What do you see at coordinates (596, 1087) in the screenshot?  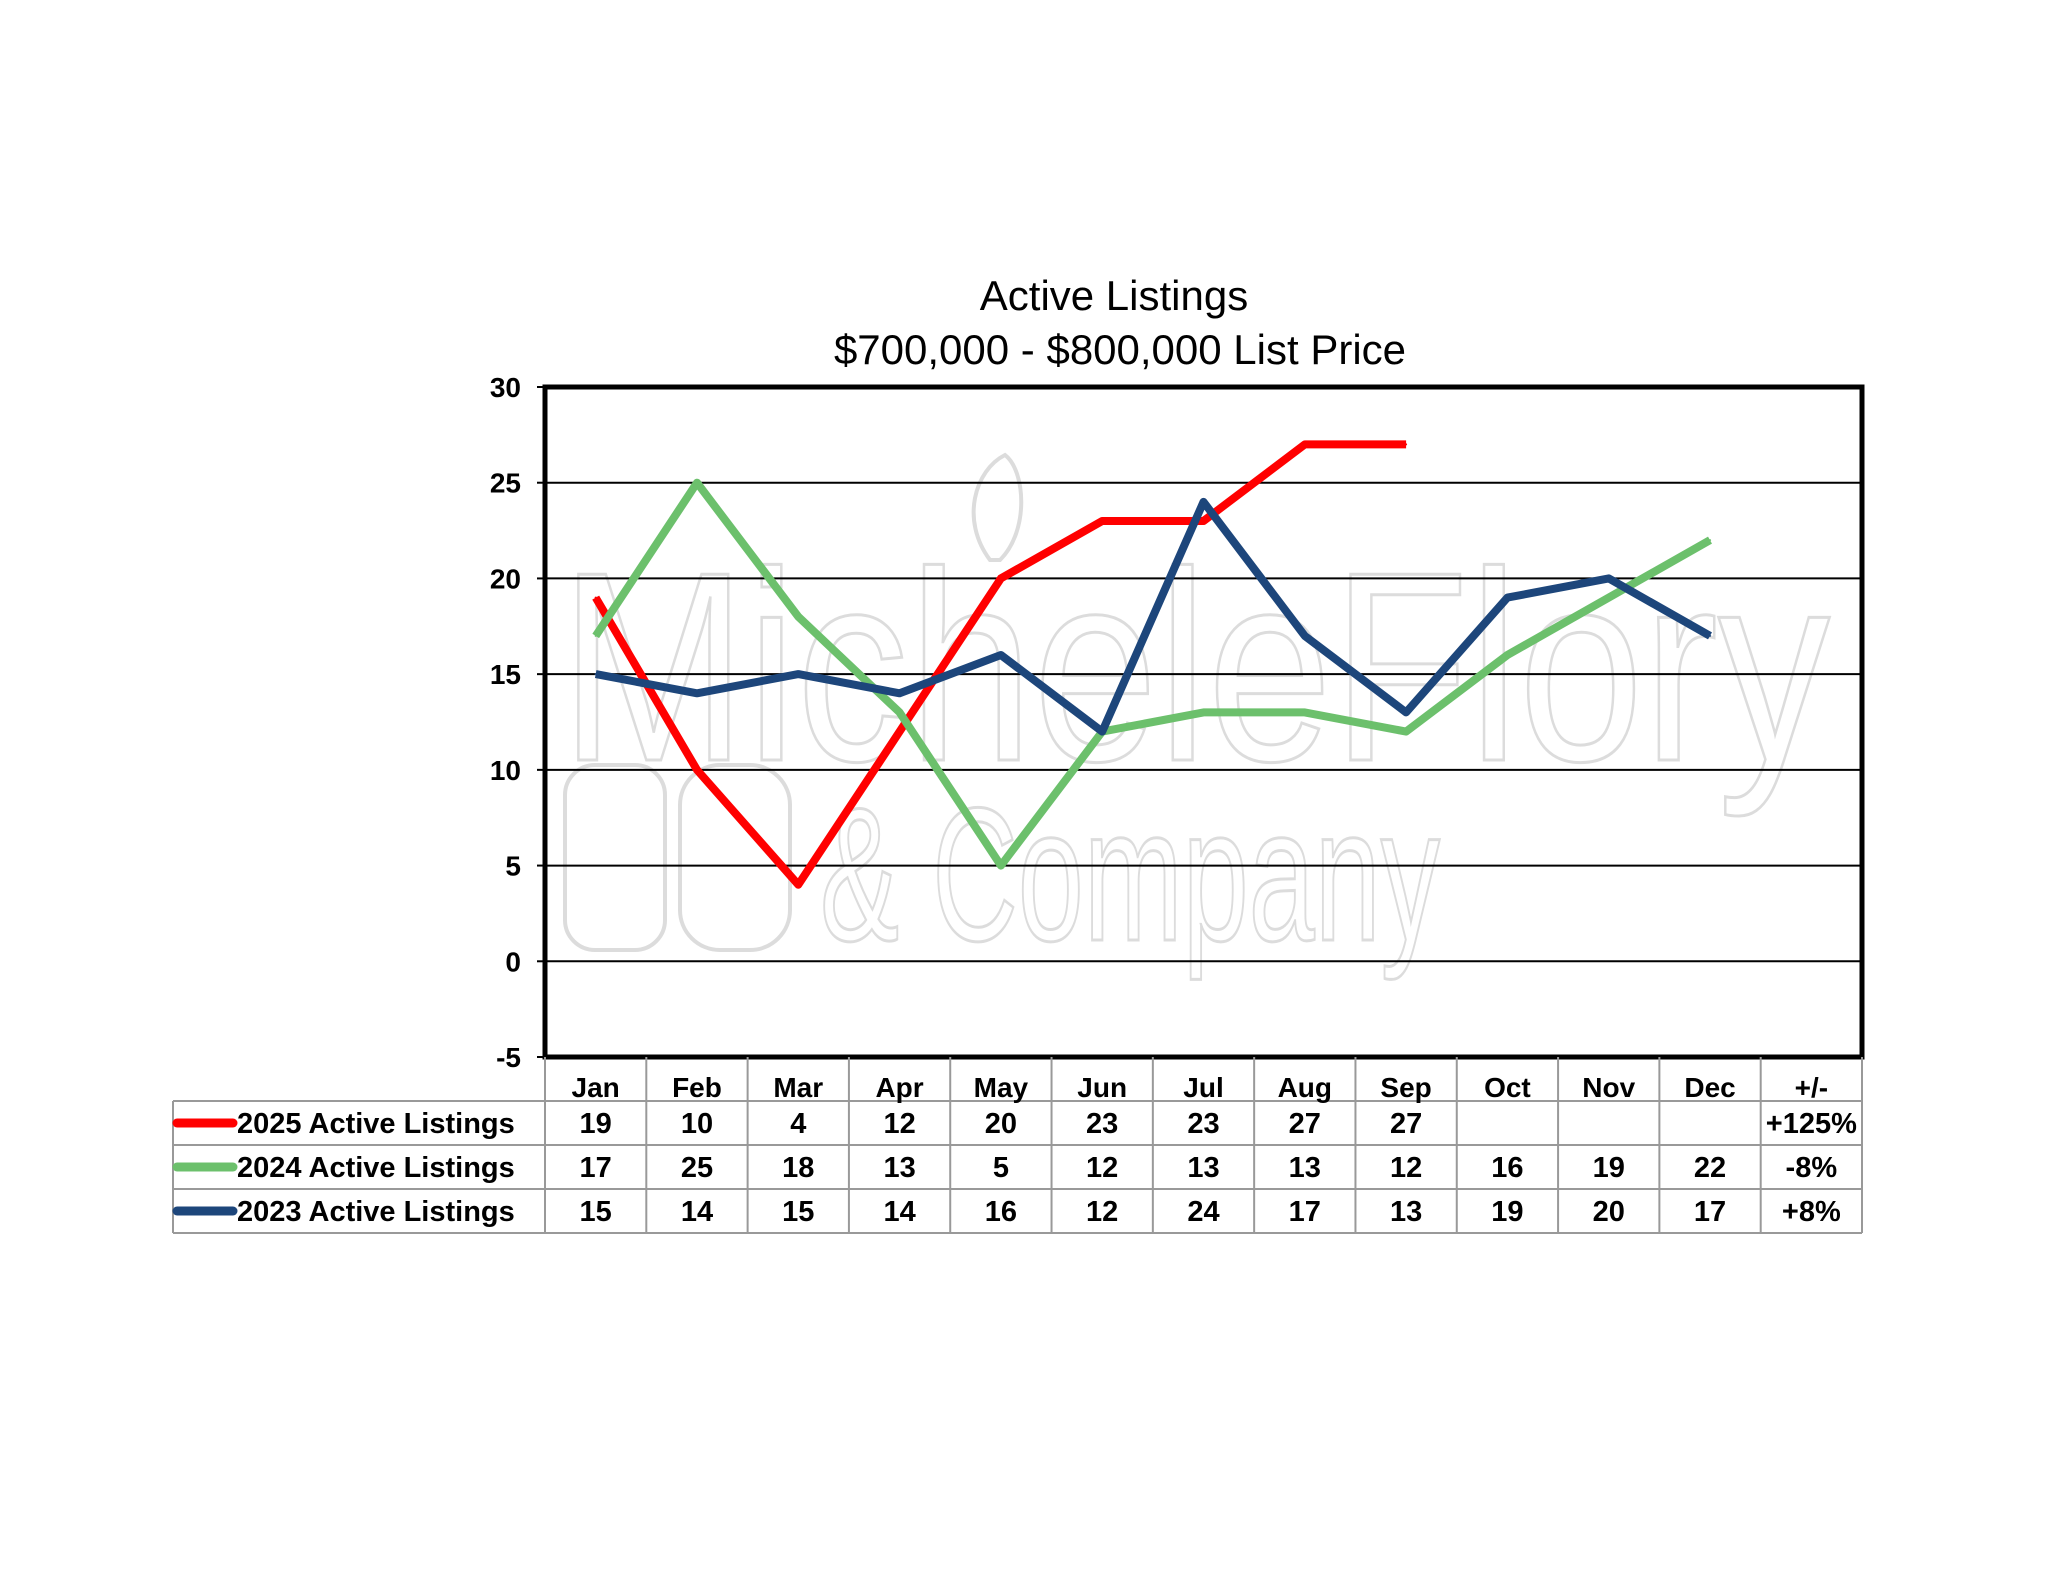 I see `x-tick-label: Jan` at bounding box center [596, 1087].